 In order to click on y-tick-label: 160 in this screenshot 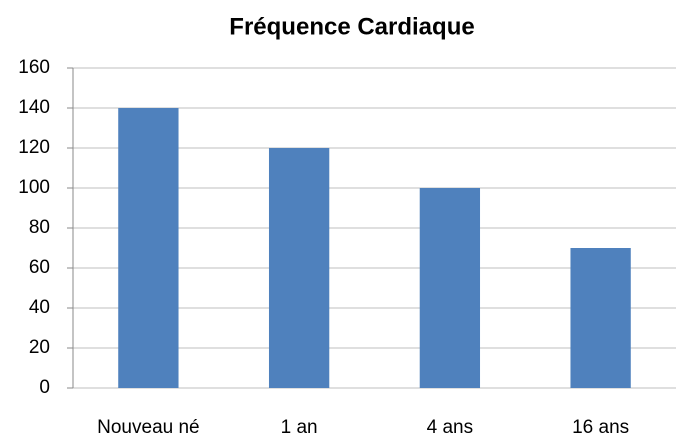, I will do `click(34, 67)`.